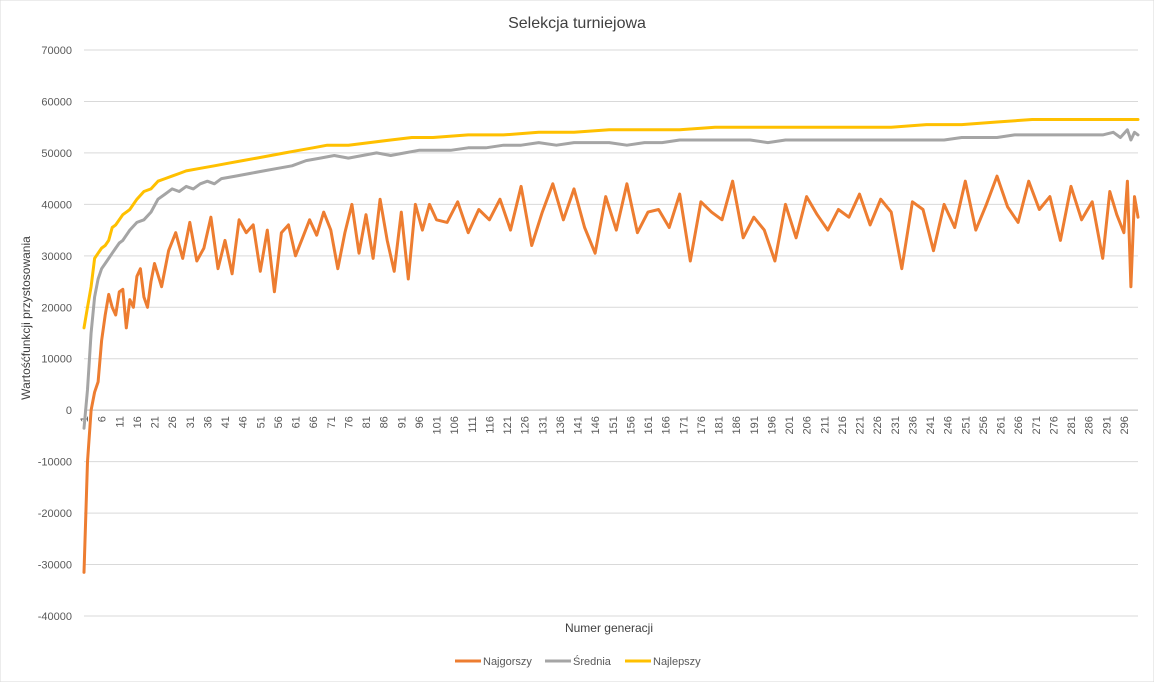  I want to click on x-tick-label: 111, so click(473, 424).